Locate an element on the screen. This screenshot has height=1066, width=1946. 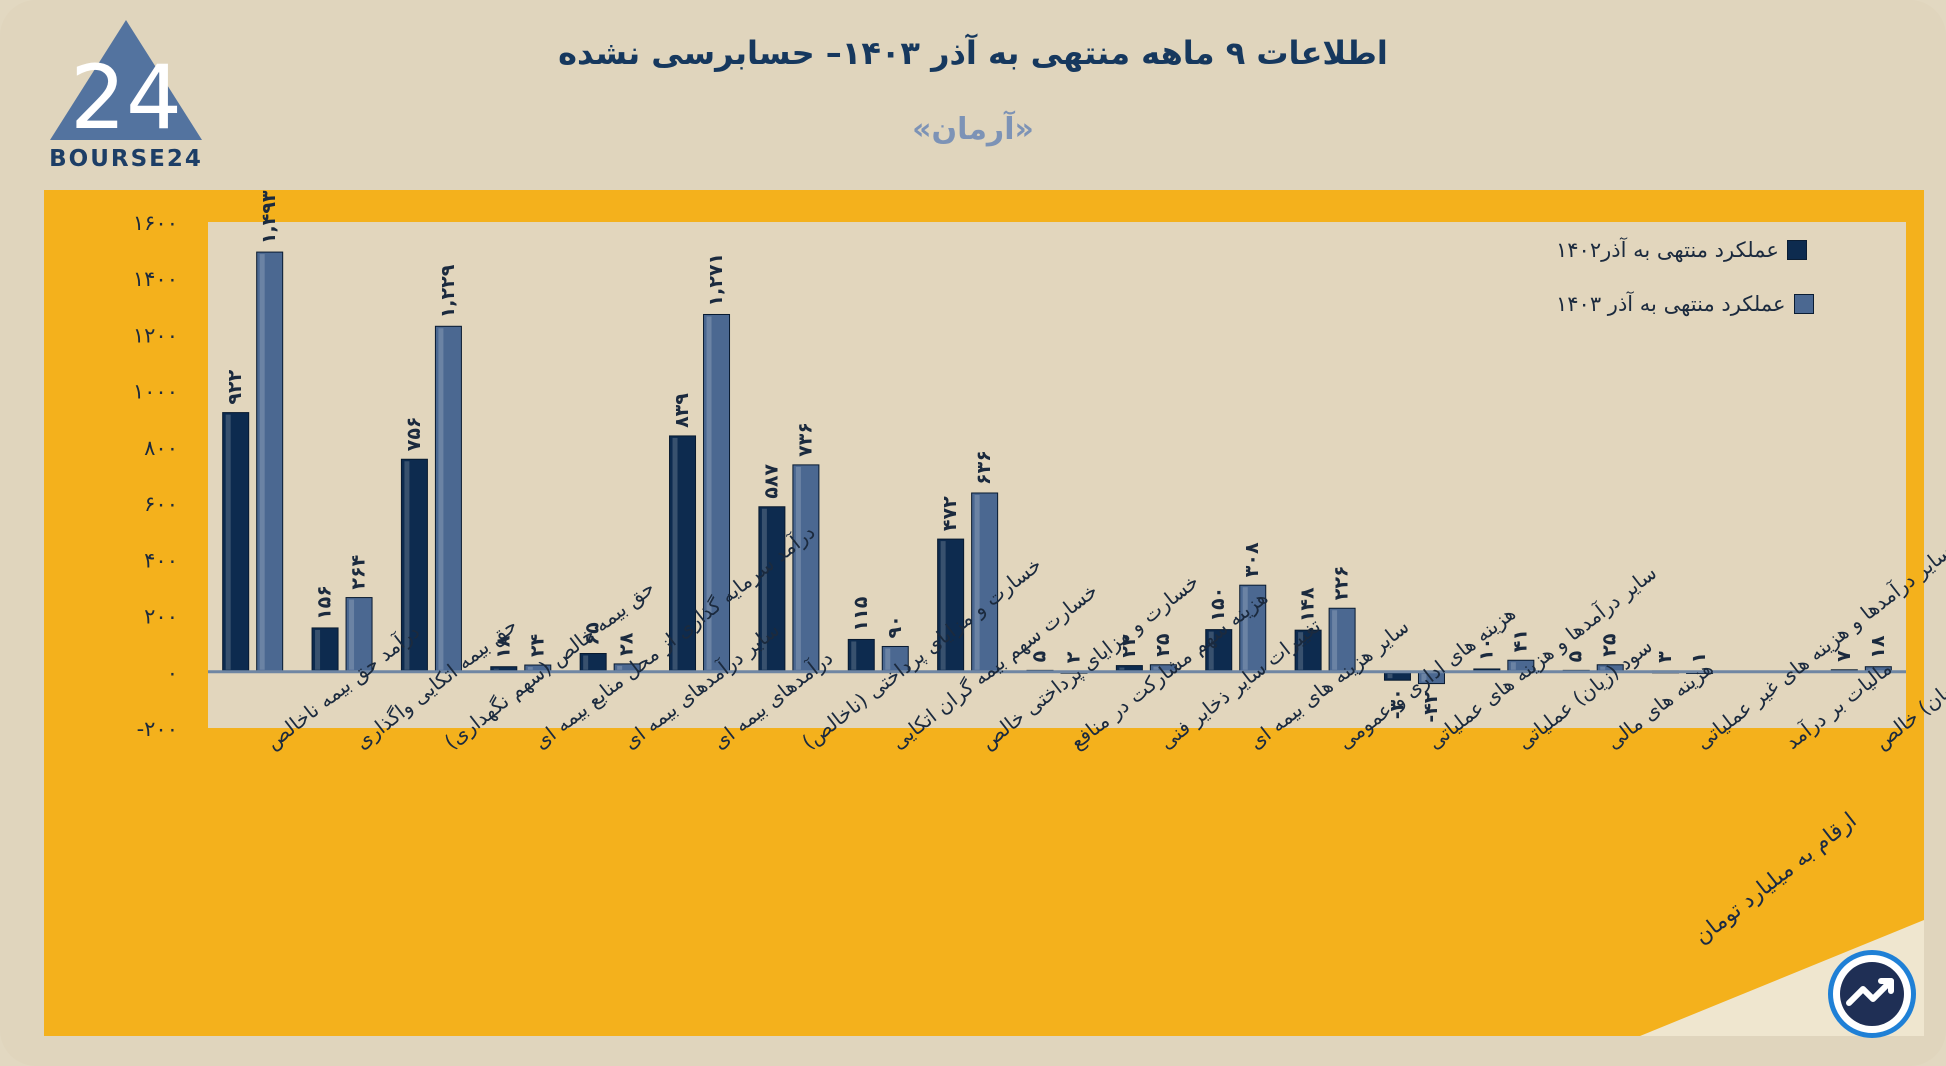
data-label: ۱۴۸ is located at coordinates (1308, 604).